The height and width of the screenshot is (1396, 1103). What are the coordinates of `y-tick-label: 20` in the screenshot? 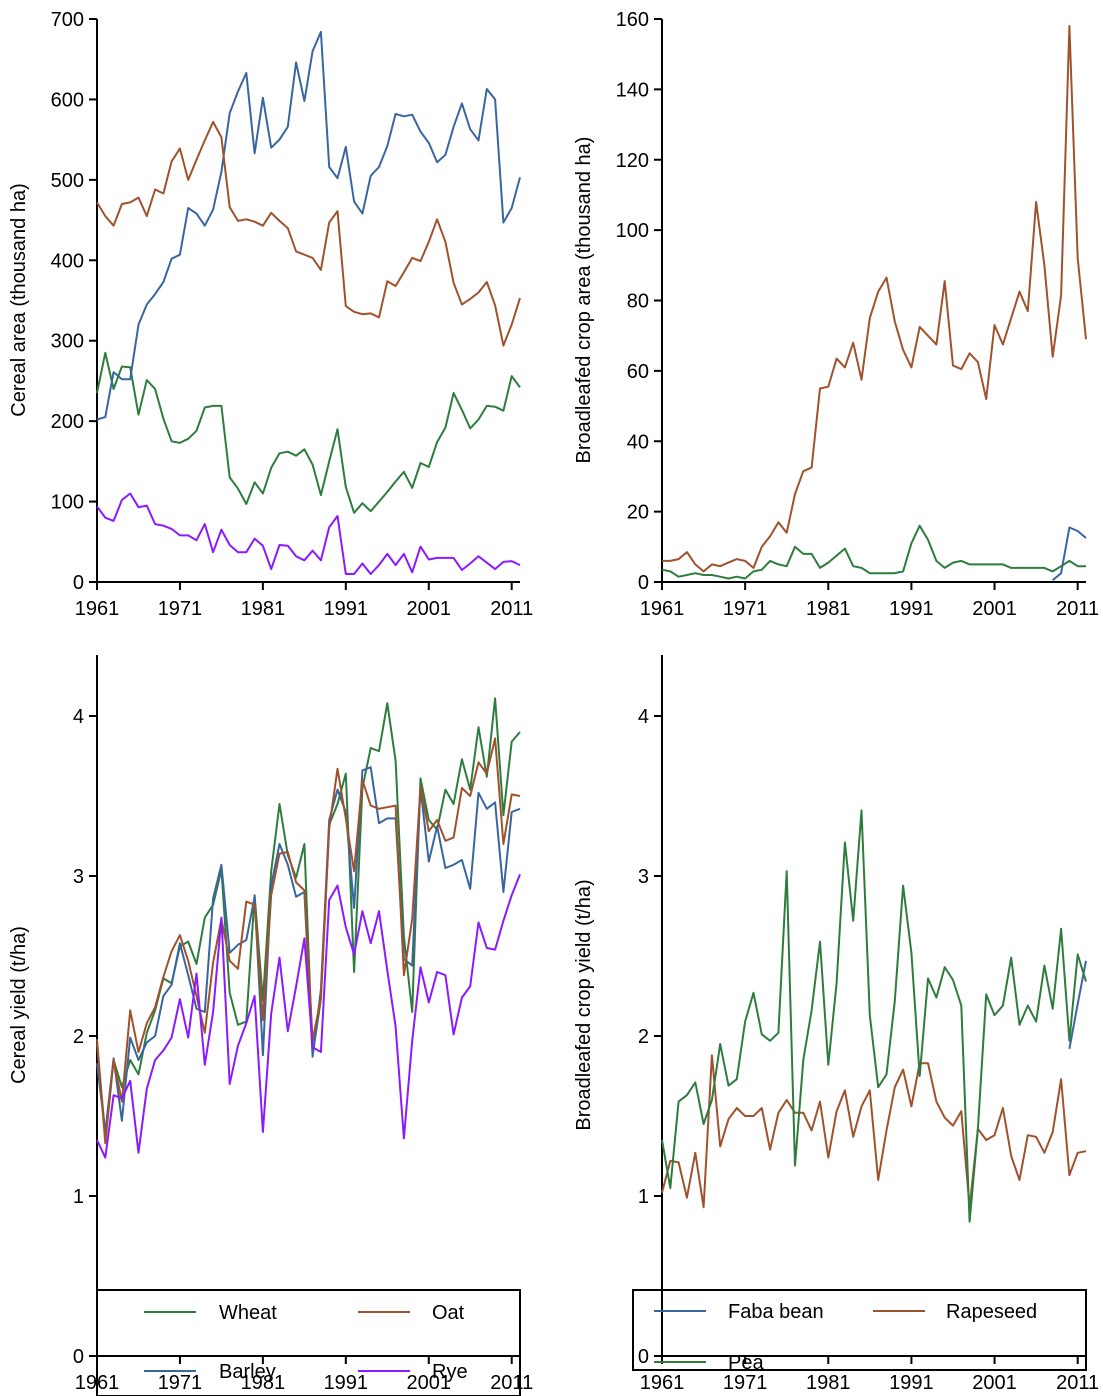 It's located at (638, 513).